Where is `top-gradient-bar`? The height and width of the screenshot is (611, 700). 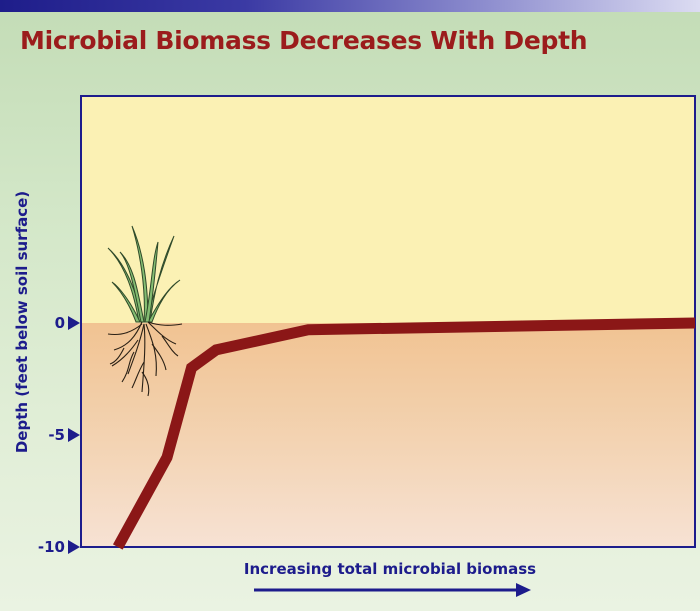 top-gradient-bar is located at coordinates (350, 6).